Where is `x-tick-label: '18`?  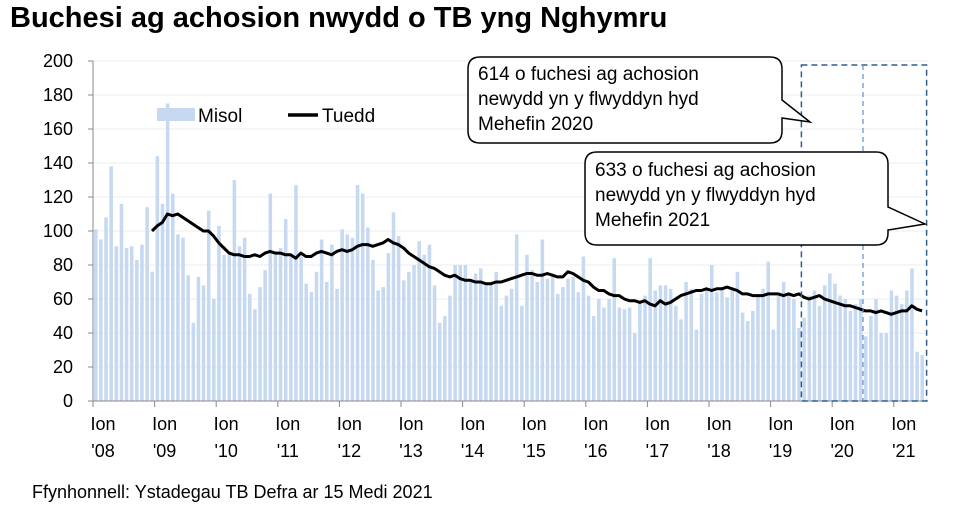
x-tick-label: '18 is located at coordinates (718, 451).